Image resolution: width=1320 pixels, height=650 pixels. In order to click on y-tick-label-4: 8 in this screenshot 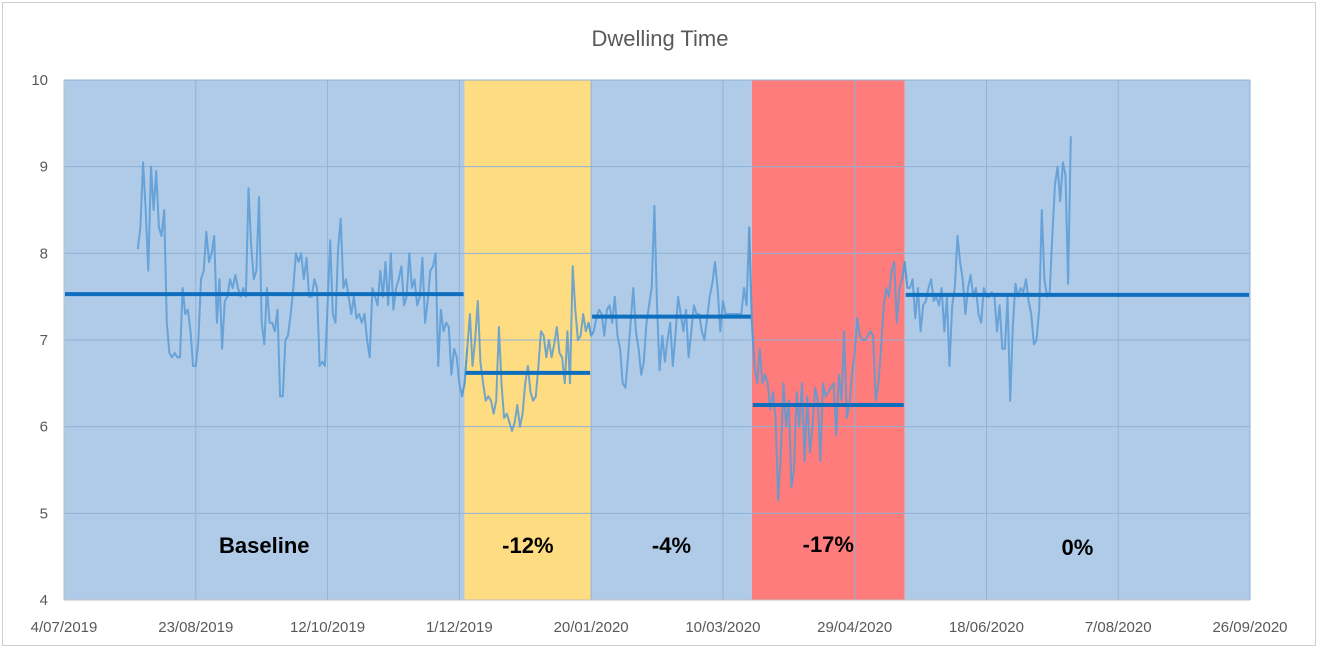, I will do `click(44, 253)`.